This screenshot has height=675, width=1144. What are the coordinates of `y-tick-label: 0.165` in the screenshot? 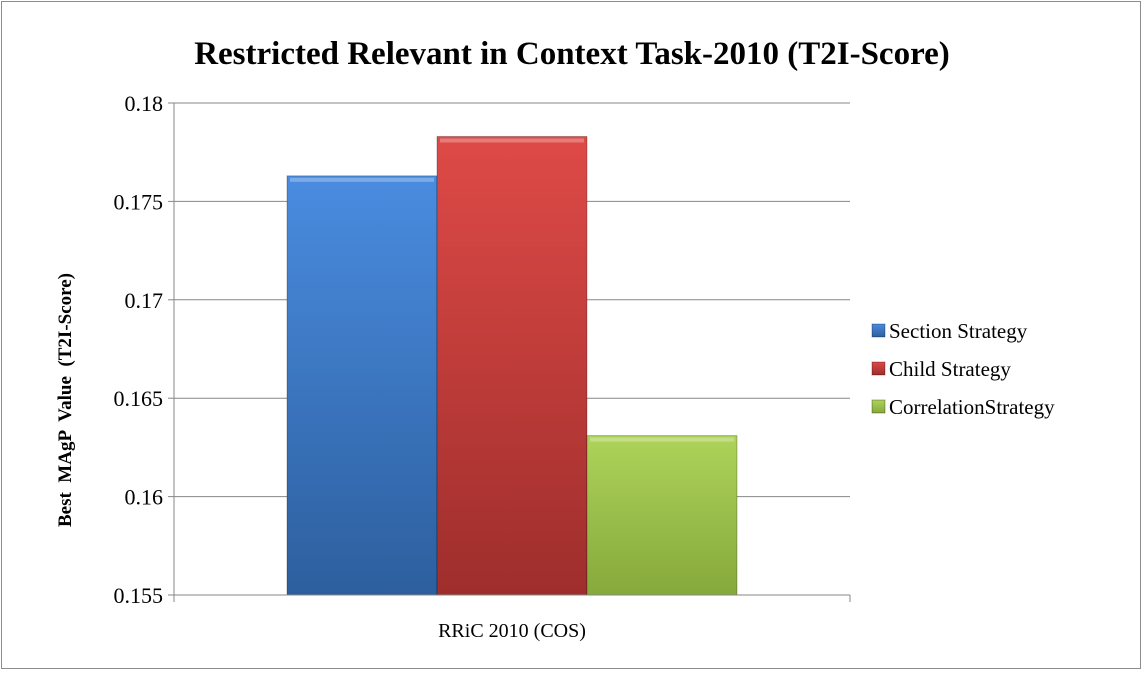 It's located at (139, 398).